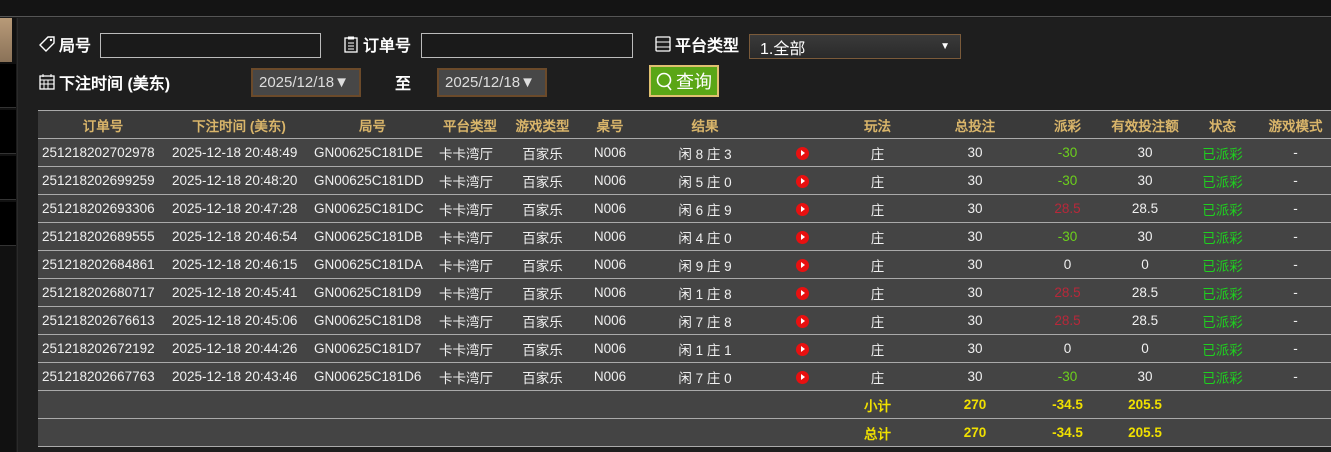 This screenshot has width=1331, height=452. I want to click on to-label: 至, so click(403, 84).